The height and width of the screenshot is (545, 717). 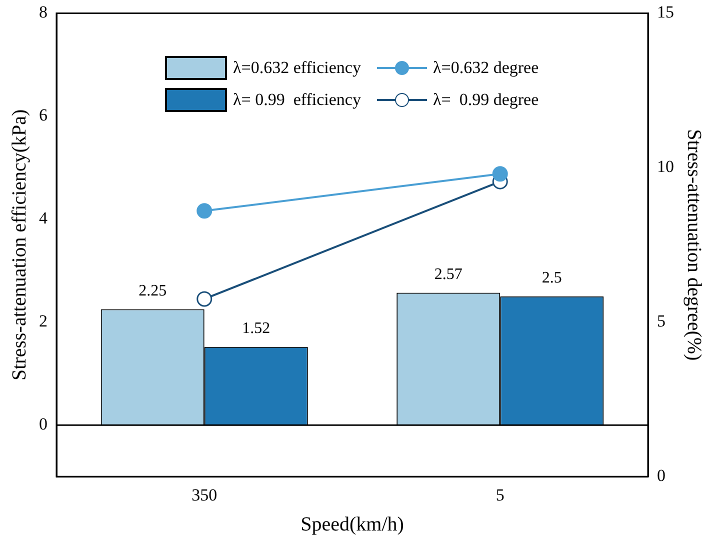 What do you see at coordinates (19, 244) in the screenshot?
I see `y-axis-title: Stress-attenuation efficiency(kPa)` at bounding box center [19, 244].